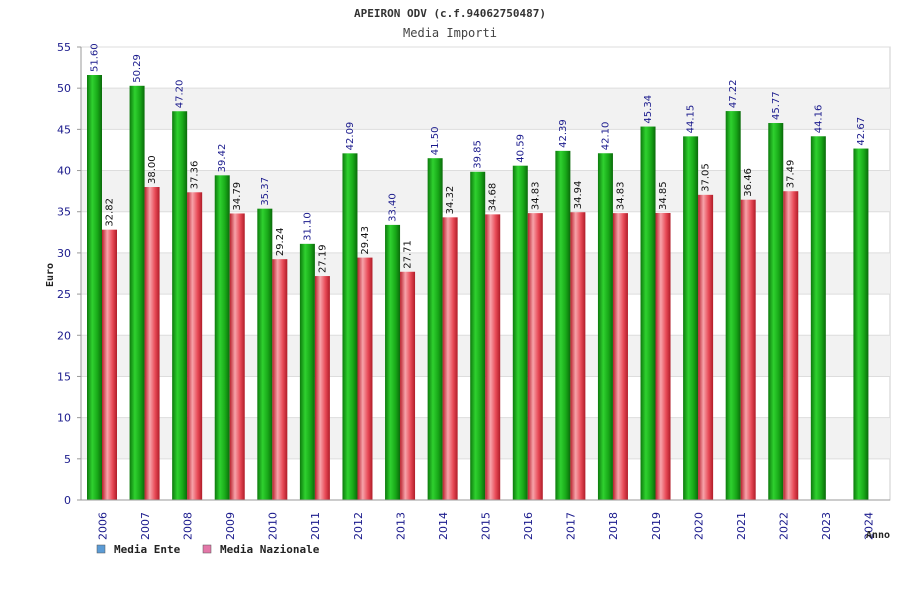 Image resolution: width=900 pixels, height=600 pixels. Describe the element at coordinates (493, 197) in the screenshot. I see `data-label-media-nazionale: 34.68` at that location.